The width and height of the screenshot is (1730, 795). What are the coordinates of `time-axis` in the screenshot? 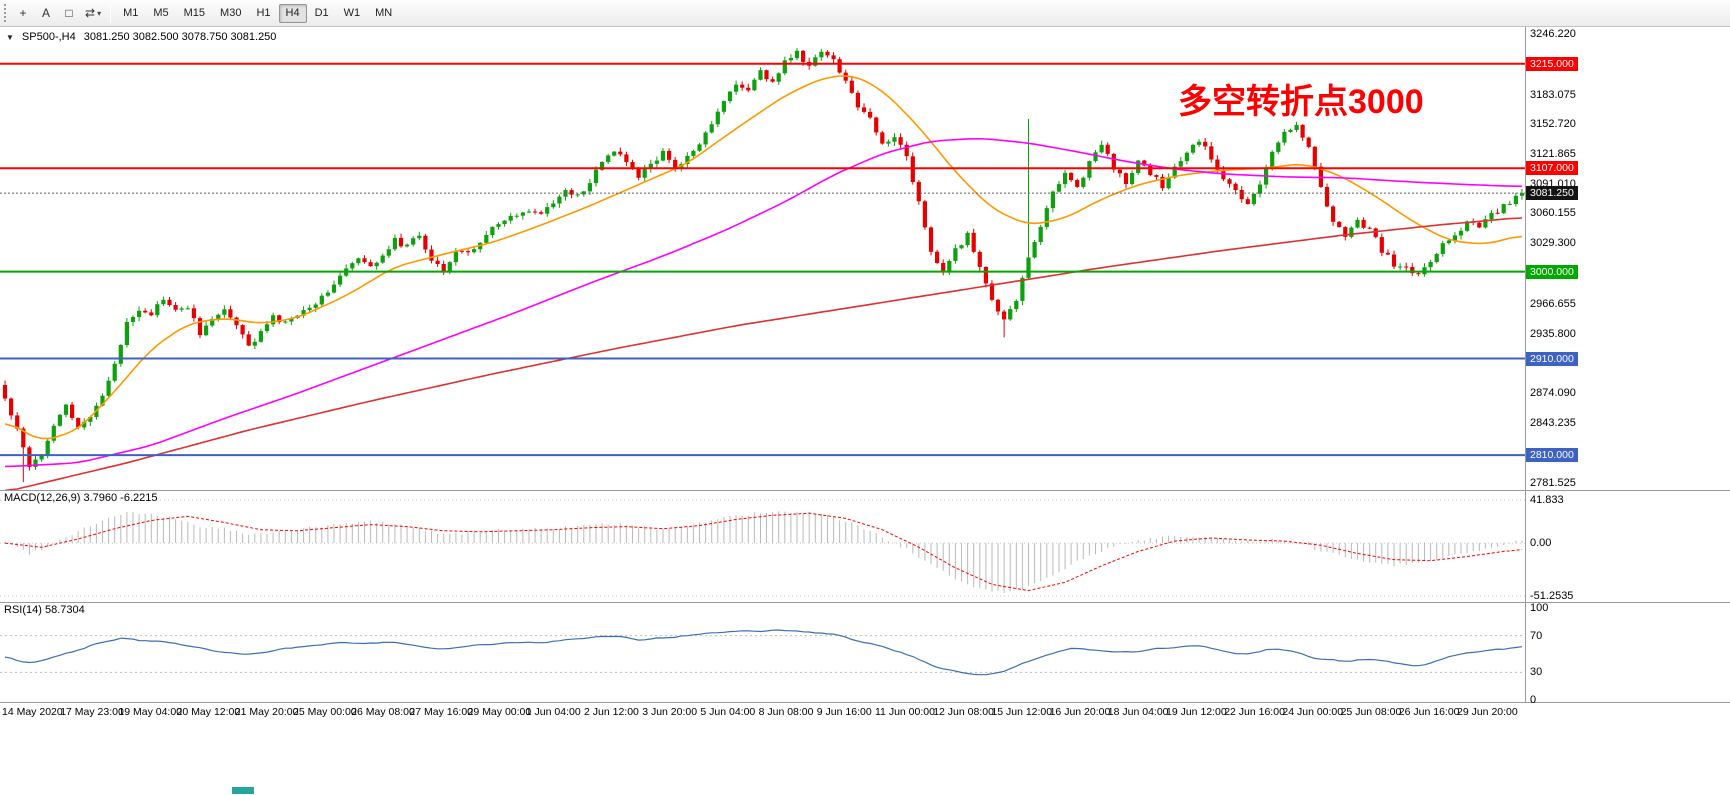 It's located at (865, 712).